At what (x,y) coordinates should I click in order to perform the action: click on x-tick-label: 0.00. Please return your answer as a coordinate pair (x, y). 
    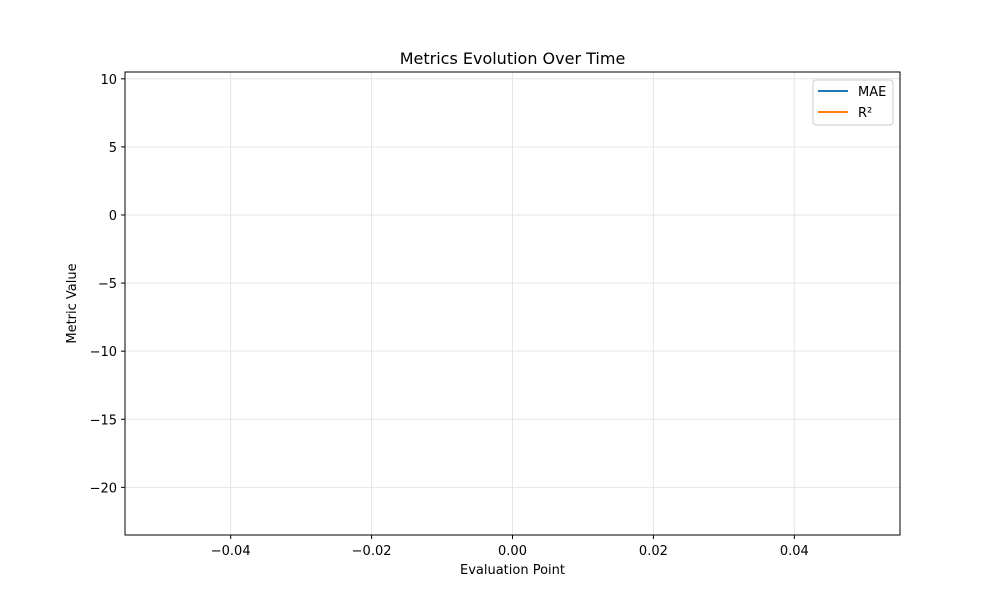
    Looking at the image, I should click on (512, 551).